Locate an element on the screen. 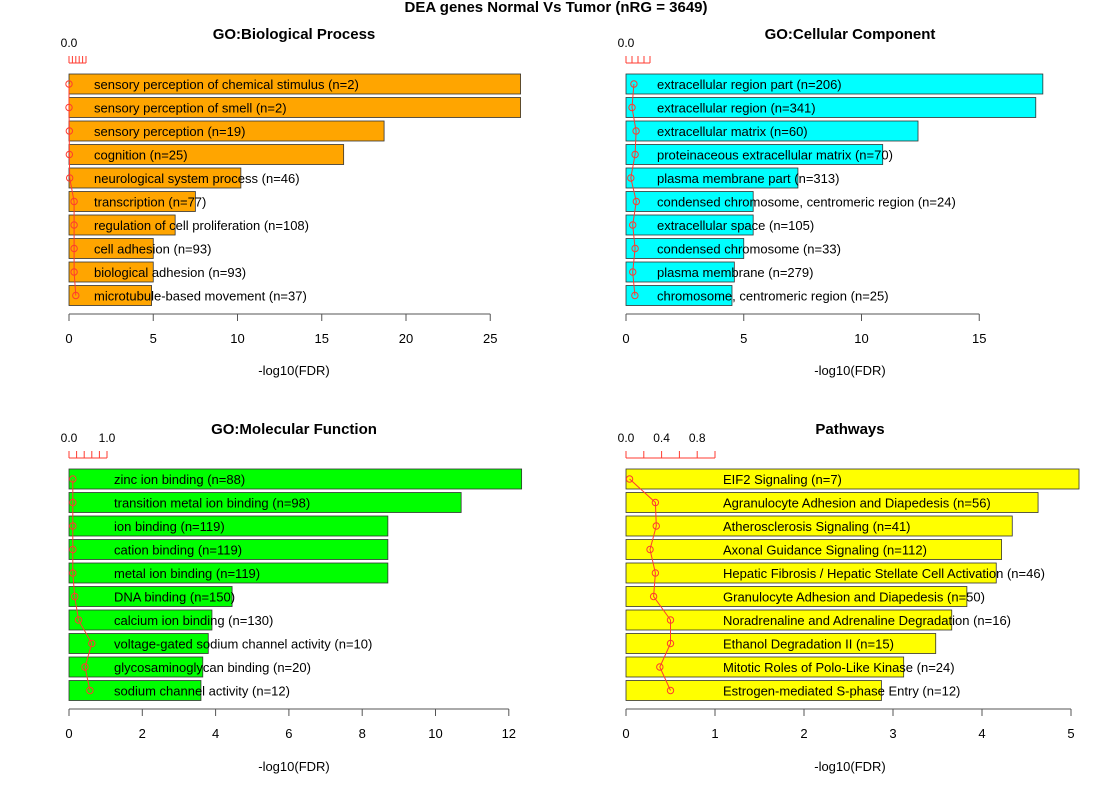 The image size is (1113, 791). category-label: extracellular region (n=341) is located at coordinates (736, 108).